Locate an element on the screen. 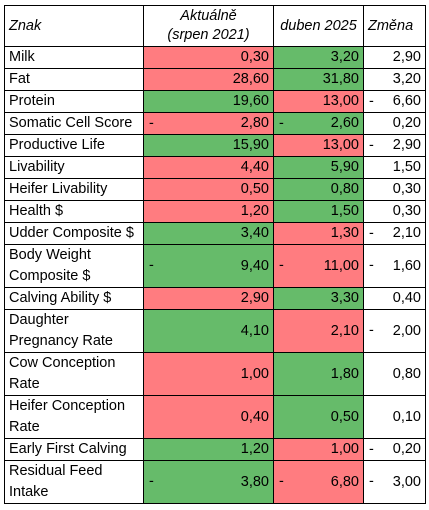 This screenshot has width=429, height=510. cell-value: 28,60 is located at coordinates (250, 79).